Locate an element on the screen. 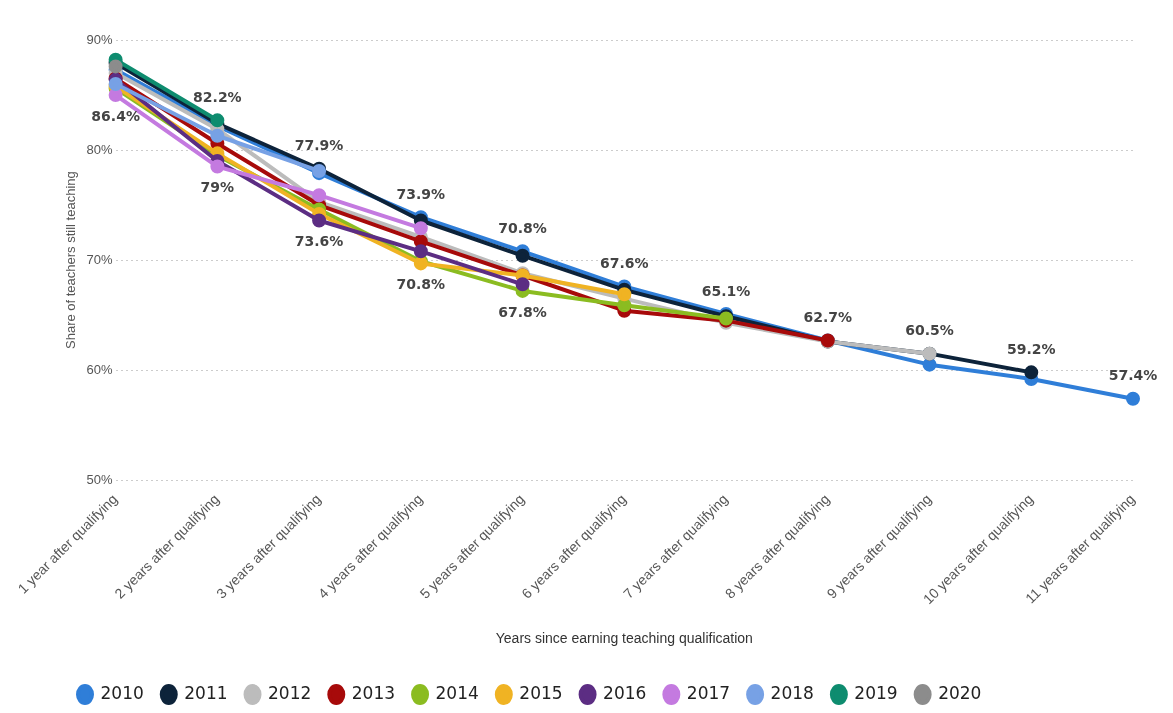  legend-label: 2018 is located at coordinates (792, 692).